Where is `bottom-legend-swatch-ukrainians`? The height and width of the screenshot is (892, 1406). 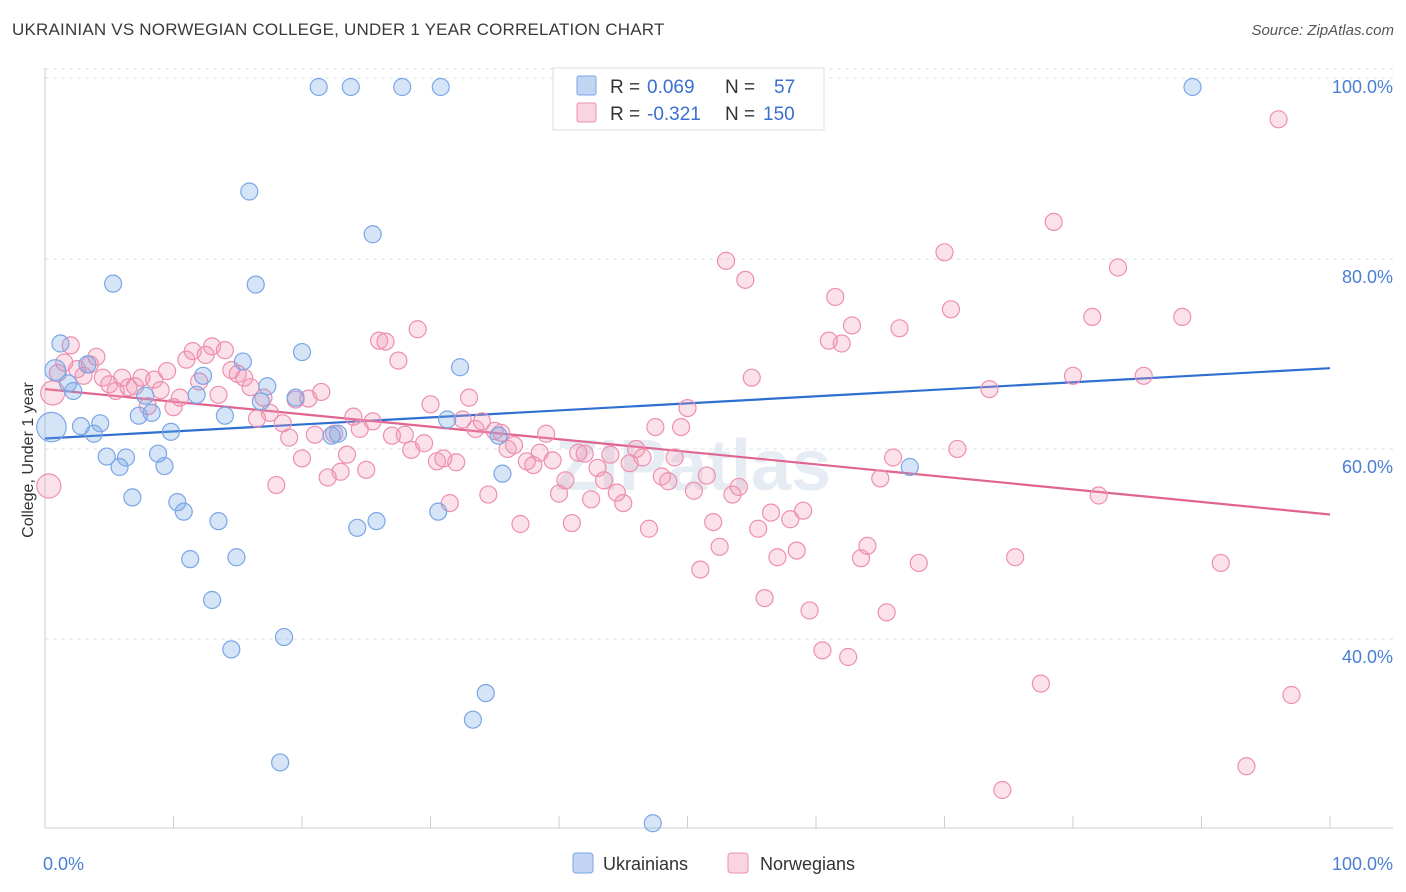 bottom-legend-swatch-ukrainians is located at coordinates (583, 863).